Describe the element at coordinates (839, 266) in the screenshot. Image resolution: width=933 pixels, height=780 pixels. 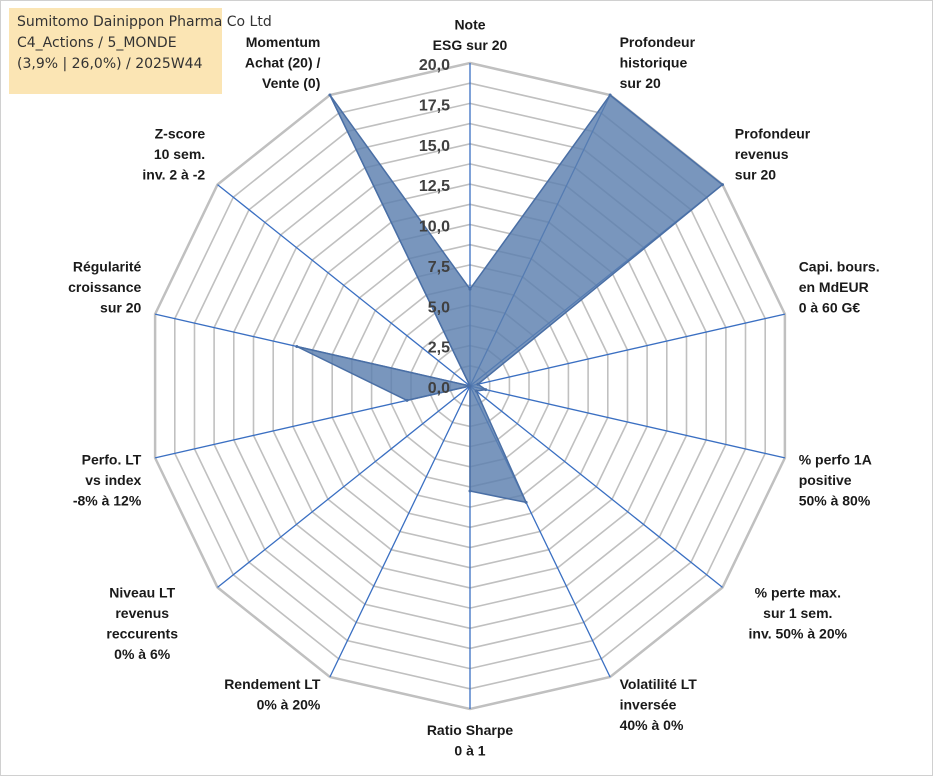
I see `axis-label: Capi. bours.` at that location.